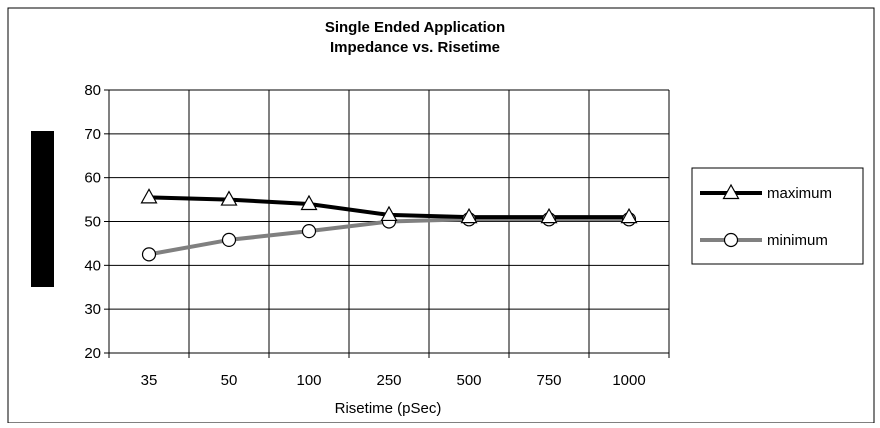 This screenshot has width=880, height=428. Describe the element at coordinates (92, 309) in the screenshot. I see `y-tick-label: 30` at that location.